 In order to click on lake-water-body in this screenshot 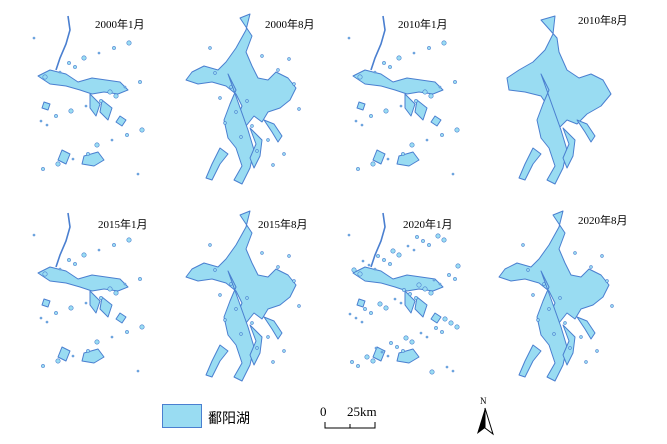, I will do `click(83, 82)`.